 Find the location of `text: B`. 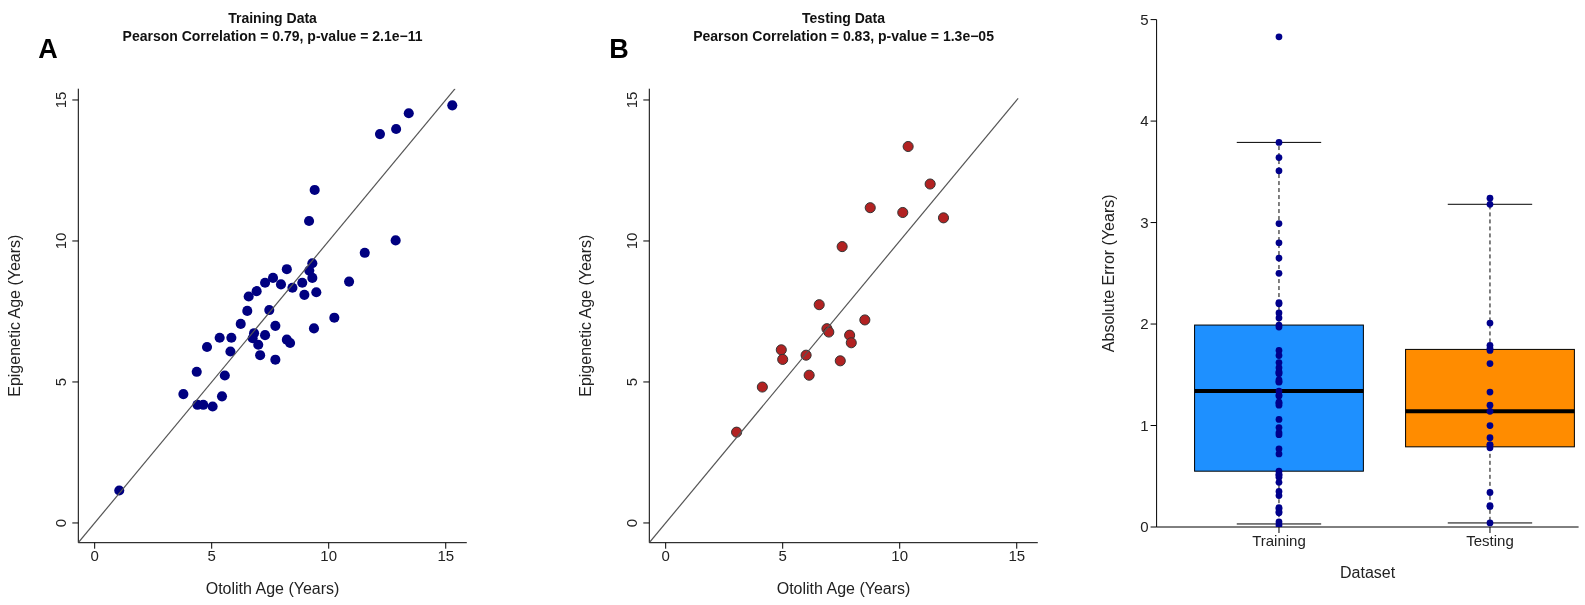

text: B is located at coordinates (619, 49).